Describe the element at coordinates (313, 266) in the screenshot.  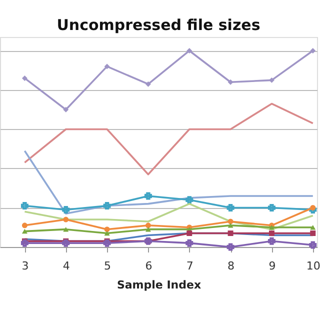
I see `x-tick-label: 10` at that location.